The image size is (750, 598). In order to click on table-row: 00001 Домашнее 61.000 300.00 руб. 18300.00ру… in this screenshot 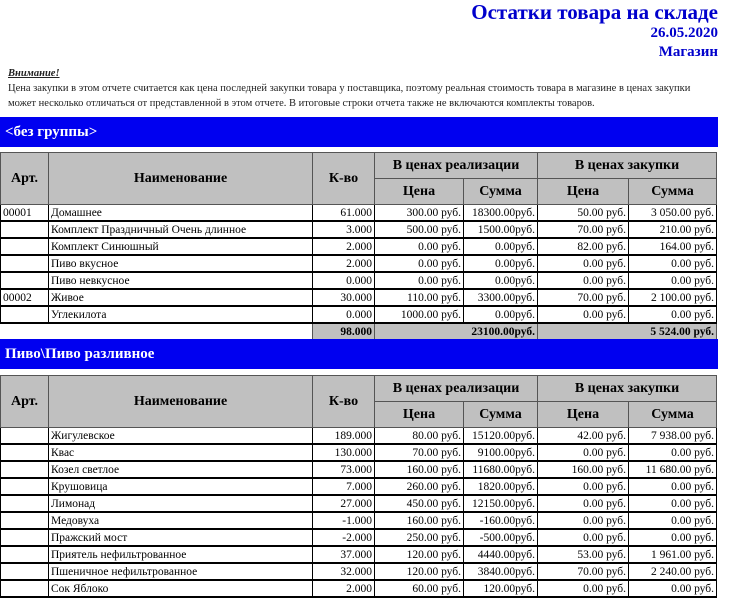, I will do `click(359, 213)`.